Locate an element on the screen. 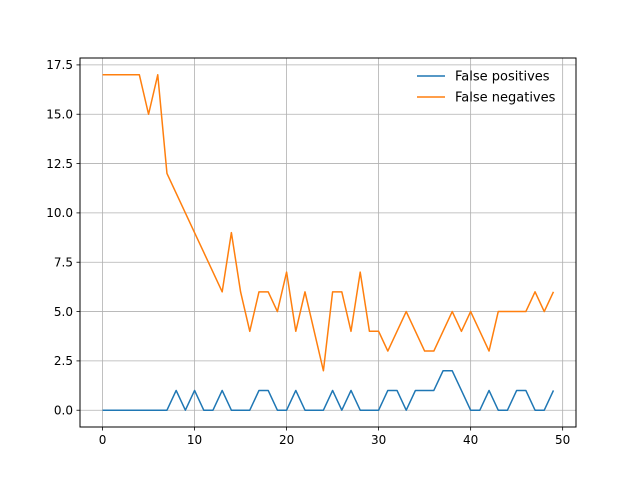 The width and height of the screenshot is (640, 480). y-tick-label: 7.5 is located at coordinates (63, 263).